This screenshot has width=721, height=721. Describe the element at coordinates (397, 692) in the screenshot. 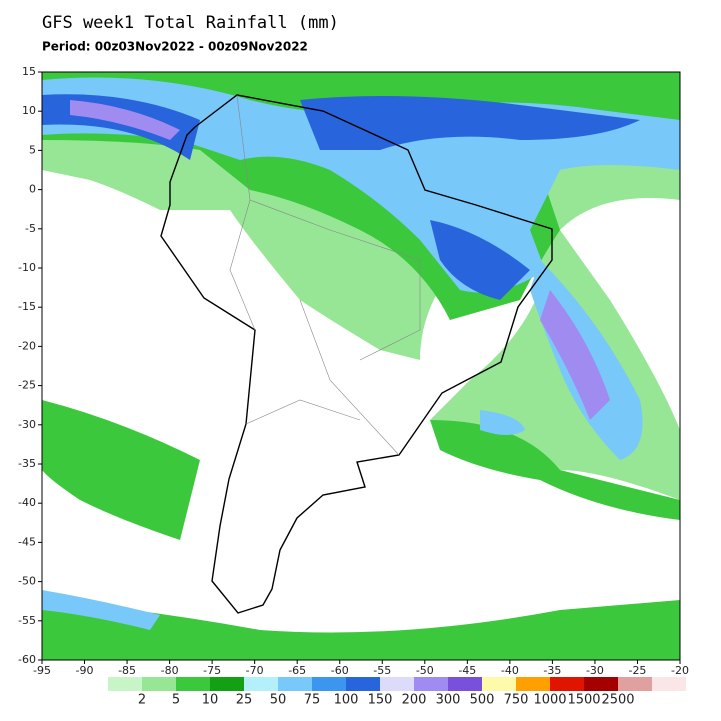

I see `colorbar: 2 5 10 25 50 75 100 150 200 300 500 750 1000 1500 2500` at that location.